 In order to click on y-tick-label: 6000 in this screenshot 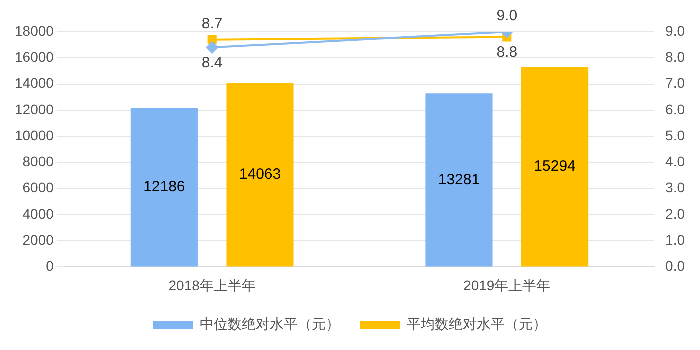, I will do `click(38, 188)`.